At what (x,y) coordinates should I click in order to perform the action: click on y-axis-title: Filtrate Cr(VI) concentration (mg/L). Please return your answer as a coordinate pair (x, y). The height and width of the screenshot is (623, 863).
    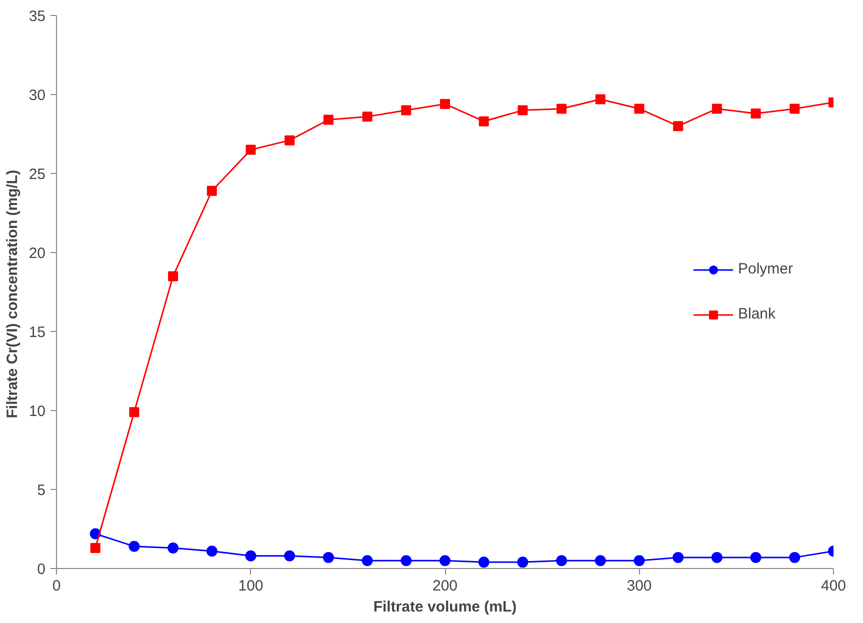
    Looking at the image, I should click on (12, 294).